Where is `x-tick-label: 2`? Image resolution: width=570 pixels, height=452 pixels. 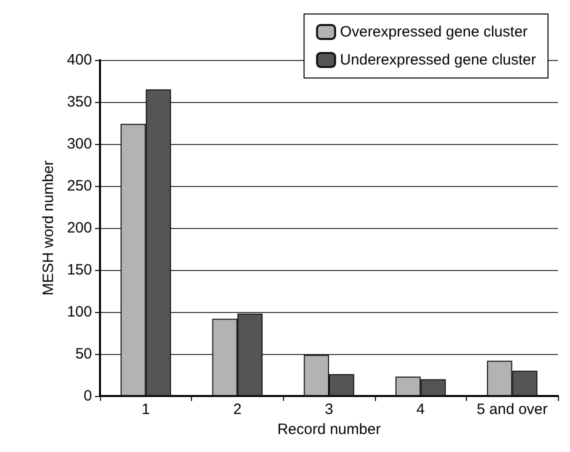
x-tick-label: 2 is located at coordinates (237, 409).